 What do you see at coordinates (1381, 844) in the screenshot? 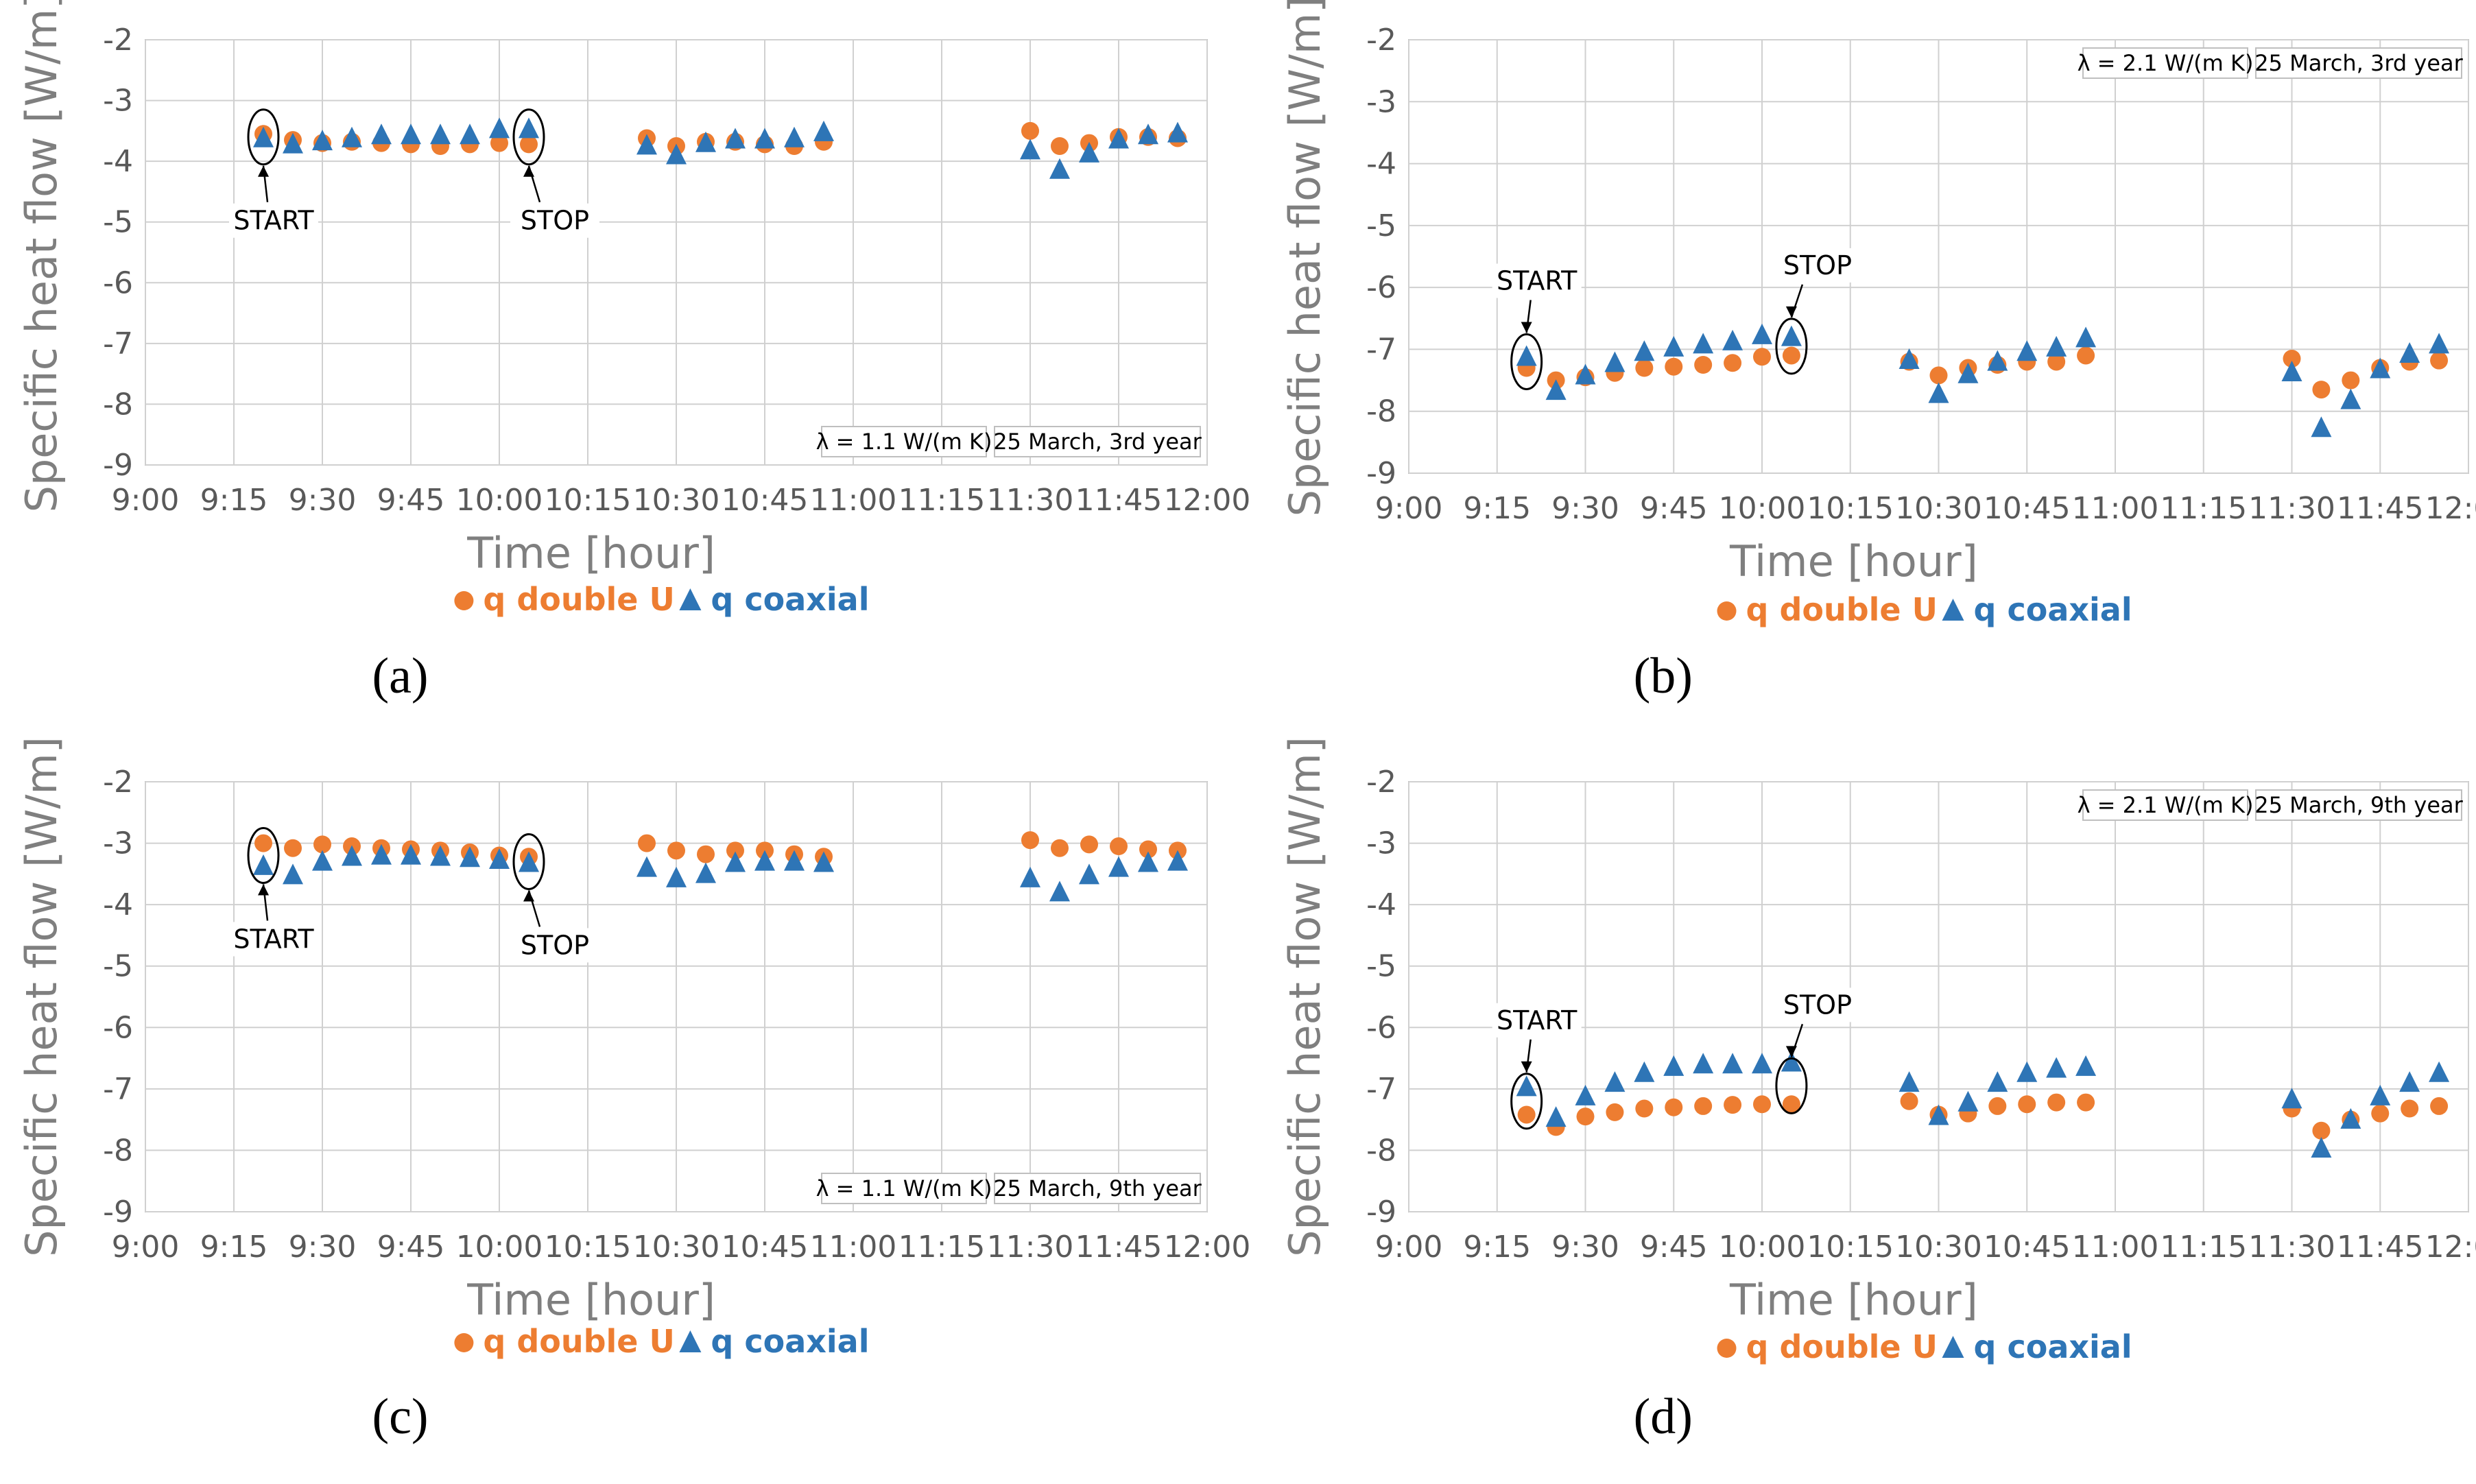
I see `y-tick-label: -3` at bounding box center [1381, 844].